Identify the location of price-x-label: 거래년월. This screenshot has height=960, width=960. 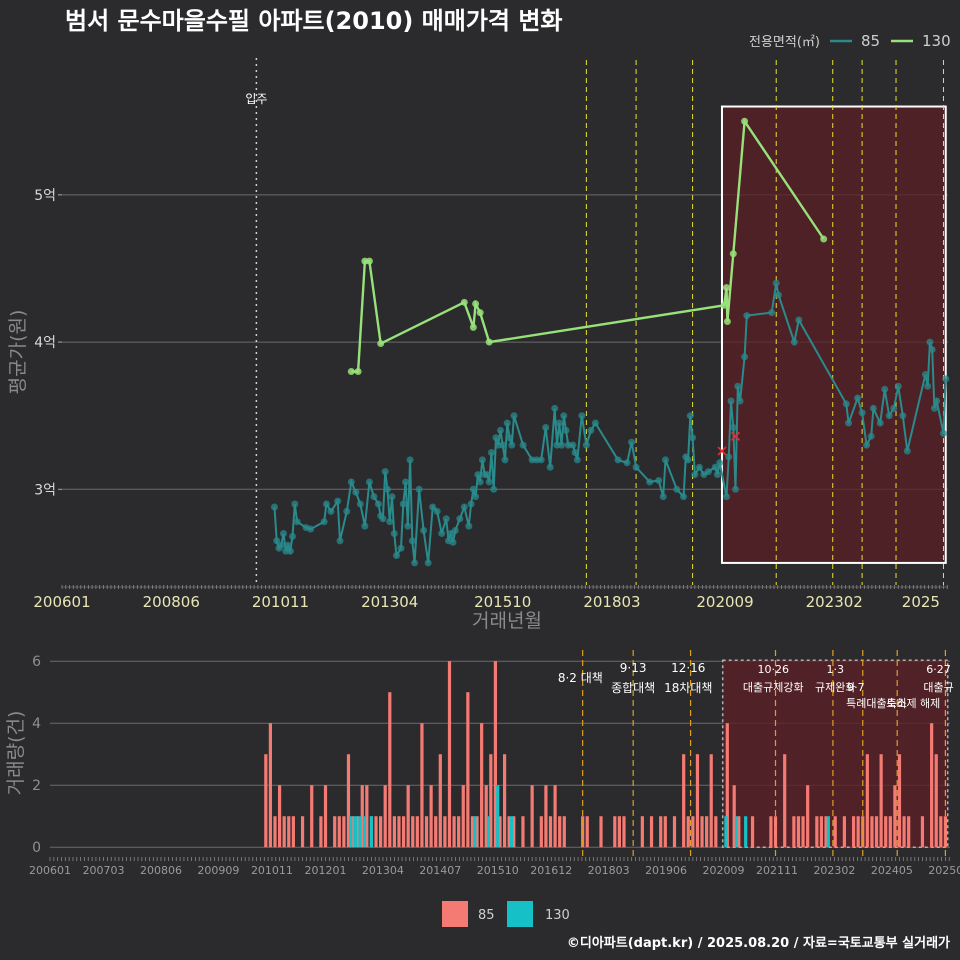
(507, 621).